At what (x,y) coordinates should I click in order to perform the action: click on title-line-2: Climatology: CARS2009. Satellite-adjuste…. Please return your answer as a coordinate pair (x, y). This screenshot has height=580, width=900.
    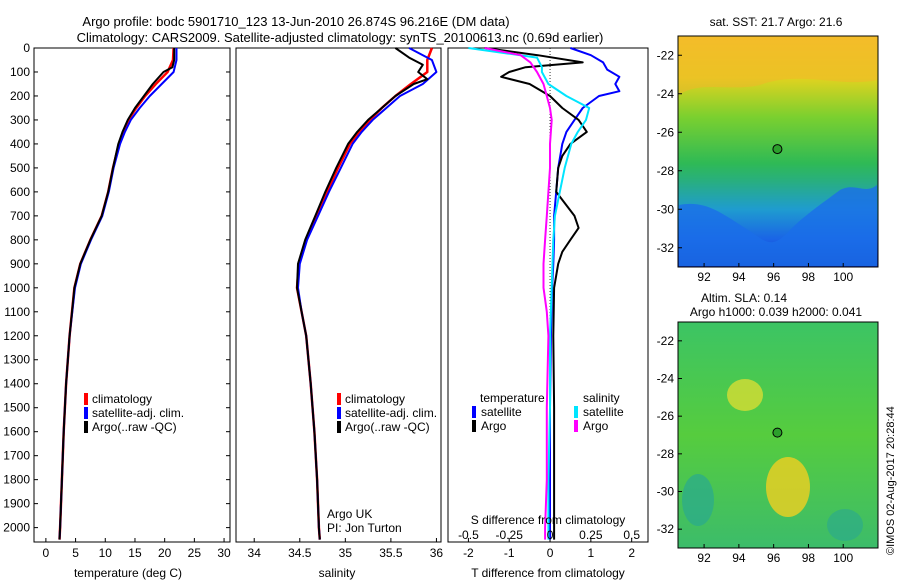
    Looking at the image, I should click on (340, 37).